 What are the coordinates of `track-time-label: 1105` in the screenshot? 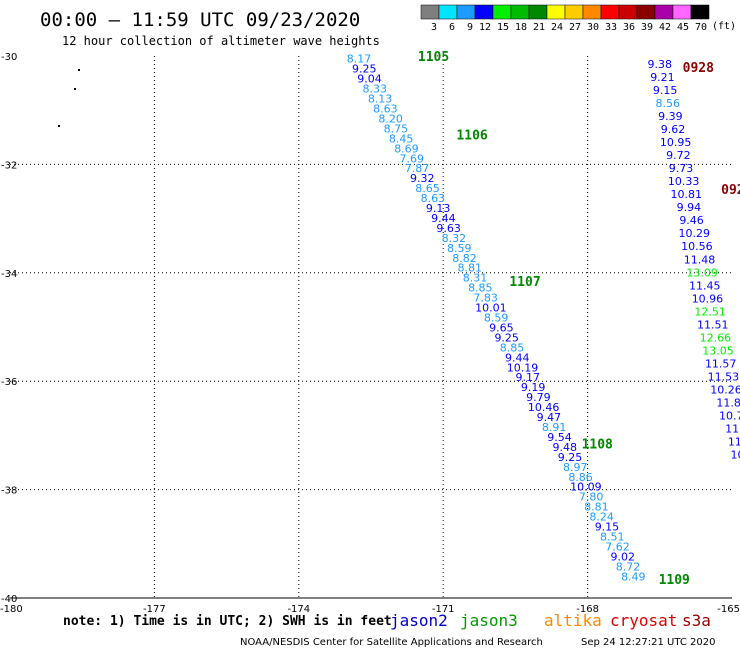 It's located at (433, 57).